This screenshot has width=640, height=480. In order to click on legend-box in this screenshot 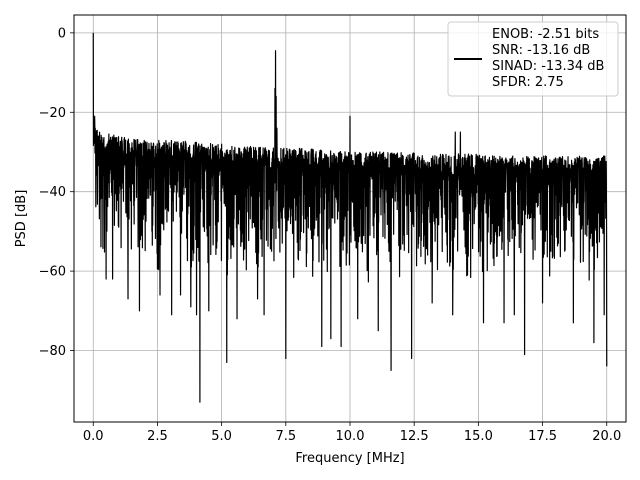, I will do `click(533, 59)`.